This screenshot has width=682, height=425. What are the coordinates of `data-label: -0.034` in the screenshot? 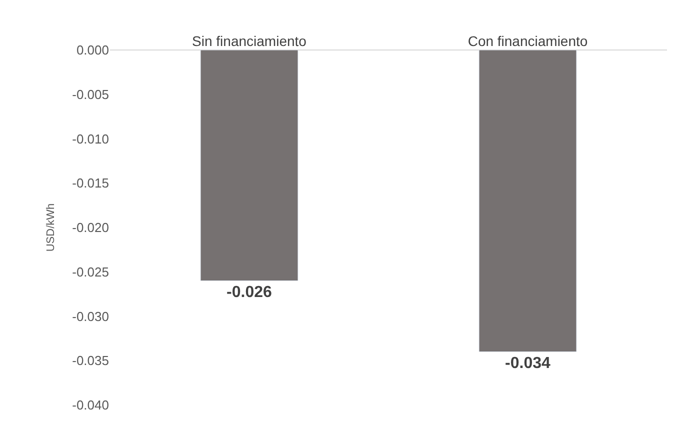 It's located at (527, 363).